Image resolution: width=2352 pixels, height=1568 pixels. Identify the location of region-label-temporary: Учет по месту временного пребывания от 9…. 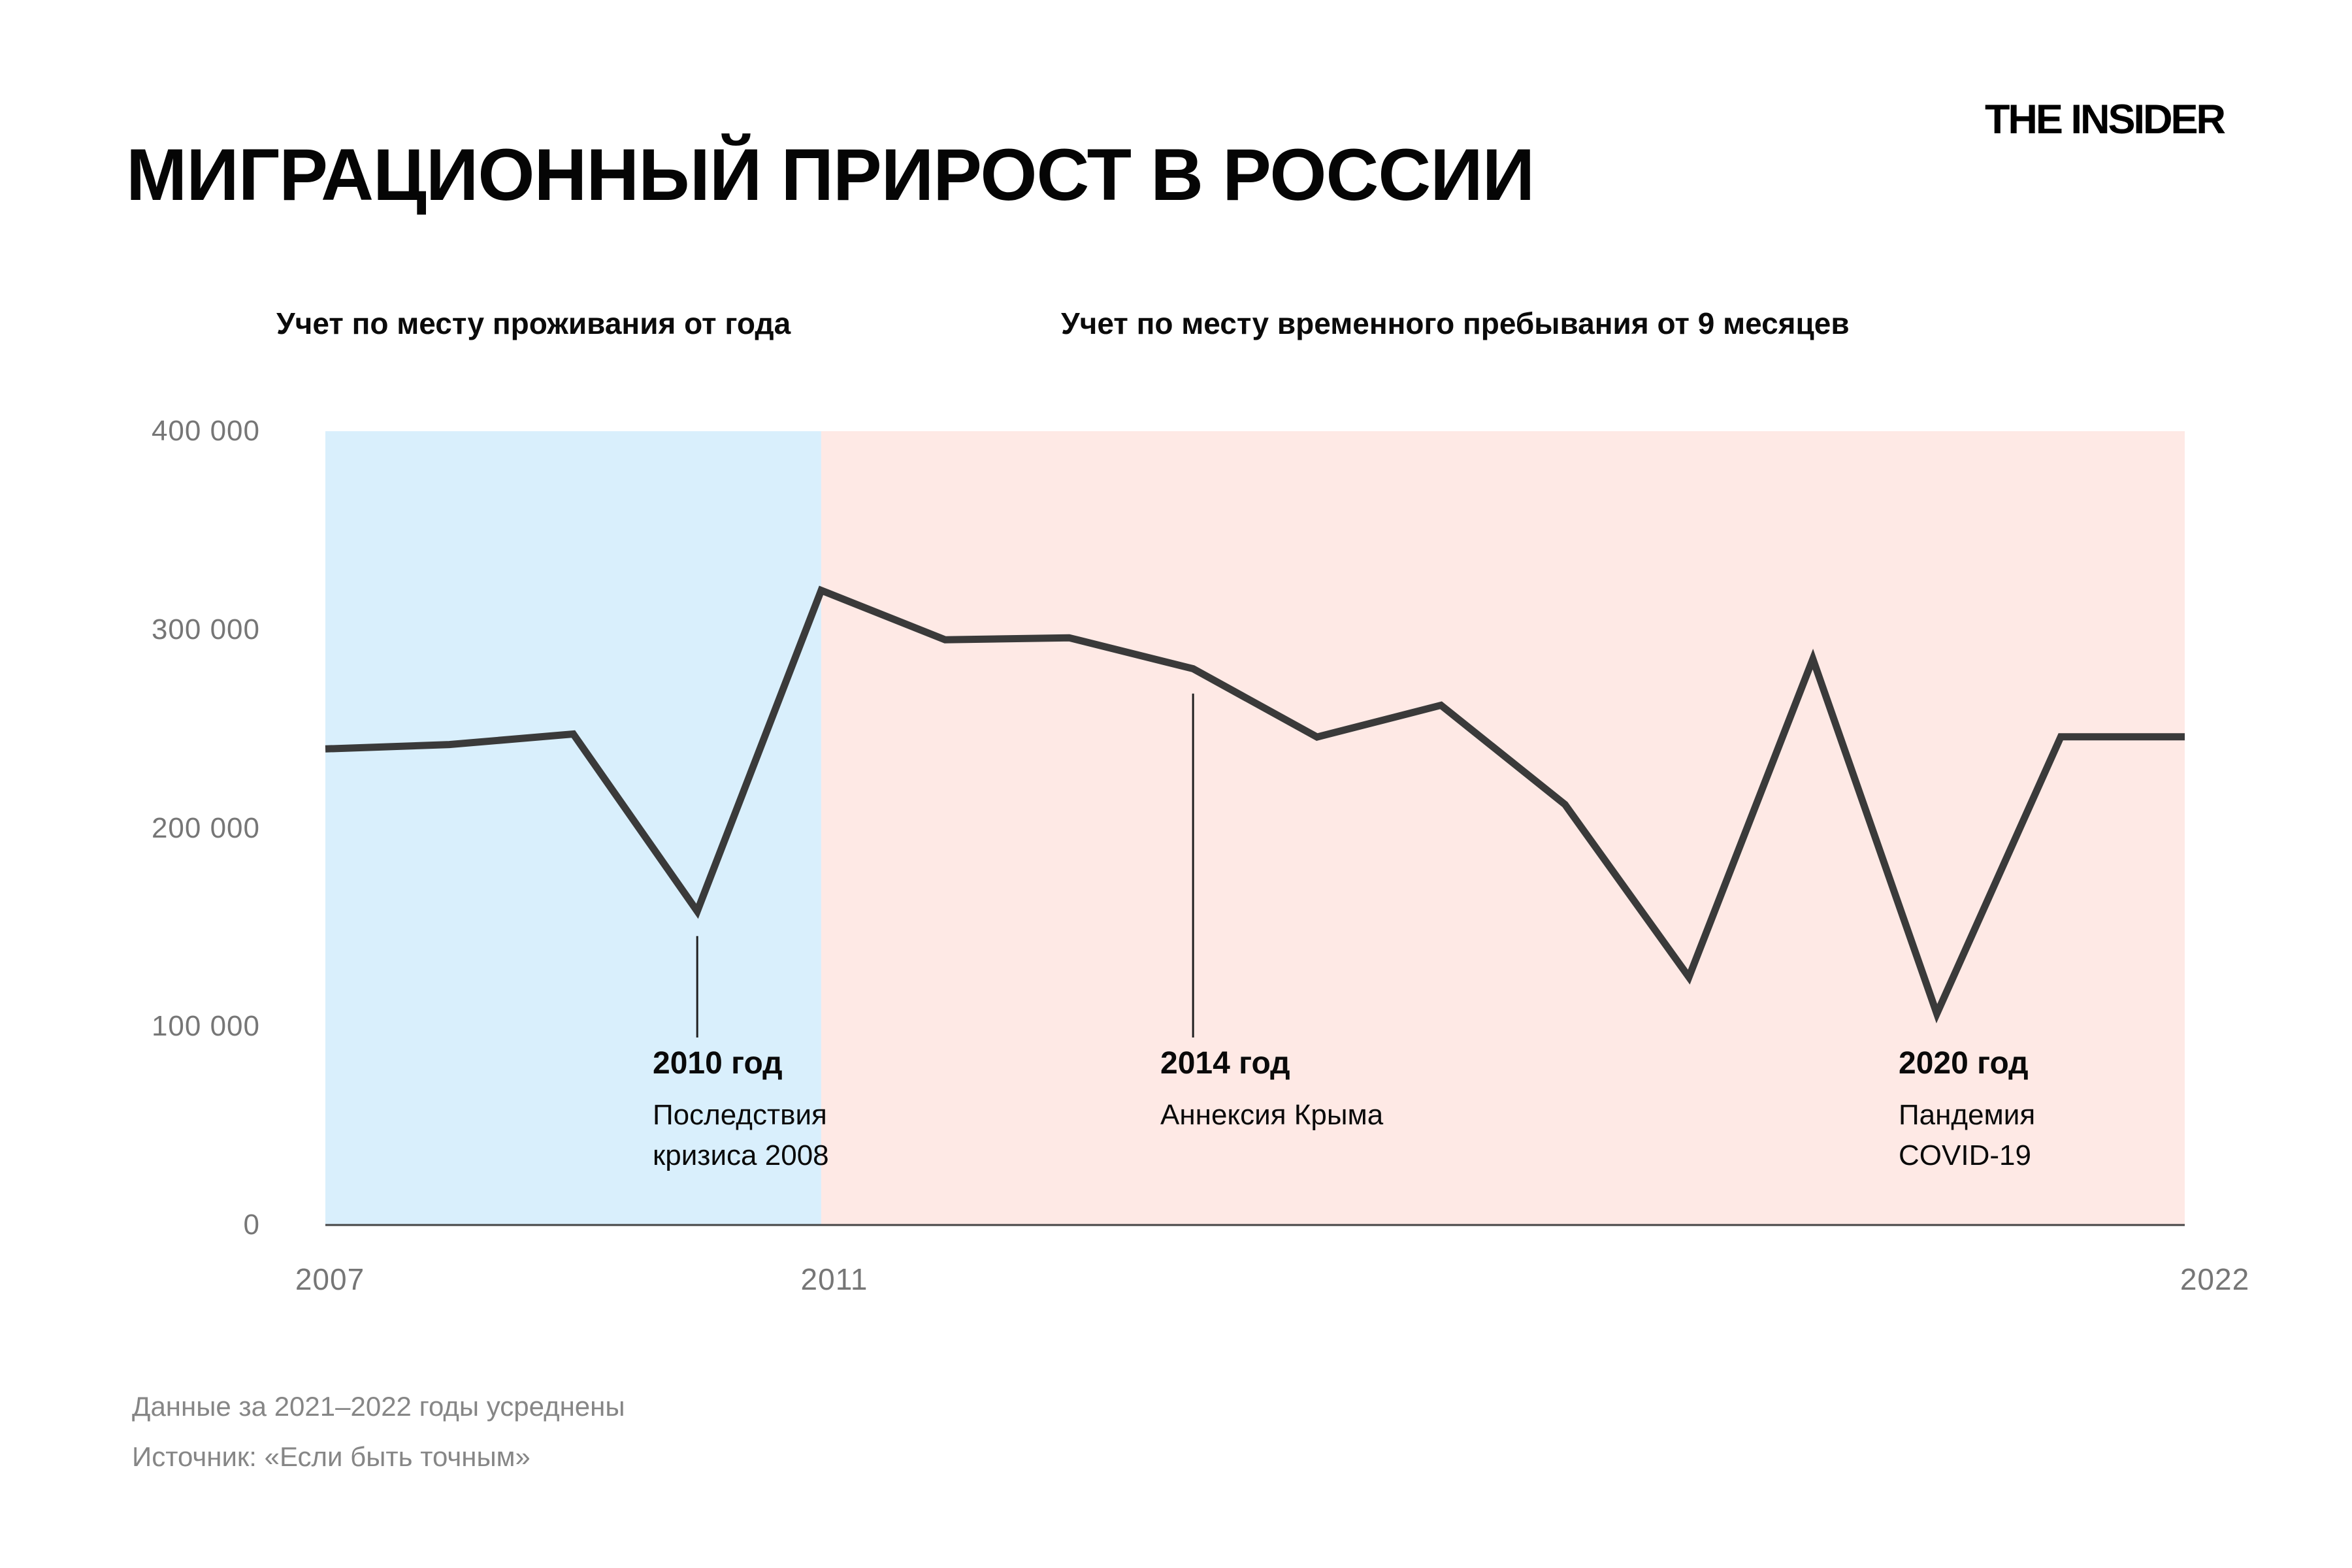
(1455, 323).